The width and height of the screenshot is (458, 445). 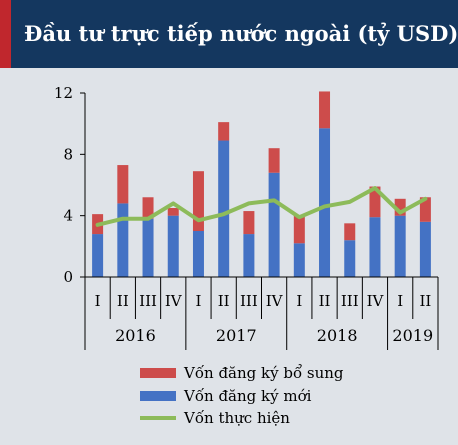 I want to click on x-tick-label-0: I, so click(x=98, y=301).